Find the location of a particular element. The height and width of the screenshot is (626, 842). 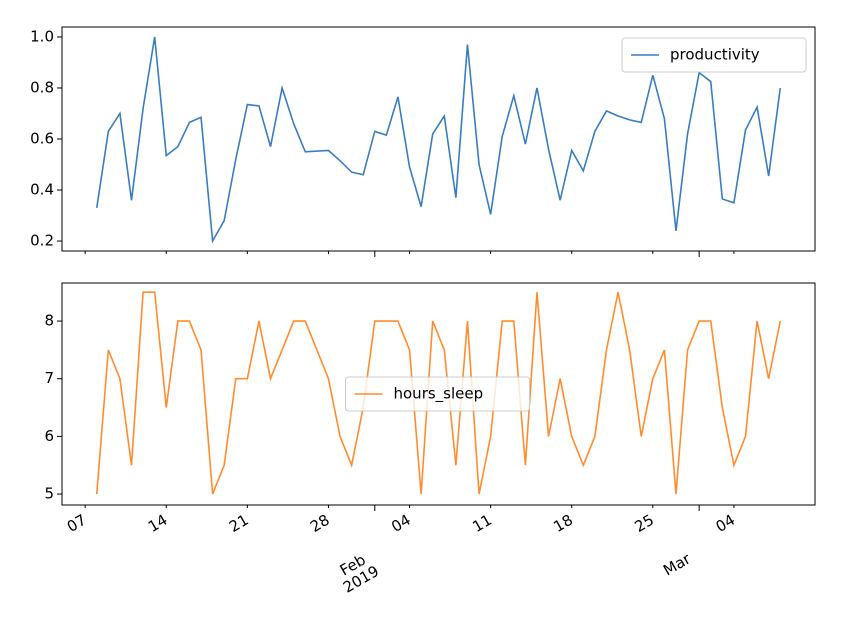

y-tick-label: 1.0 is located at coordinates (42, 36).